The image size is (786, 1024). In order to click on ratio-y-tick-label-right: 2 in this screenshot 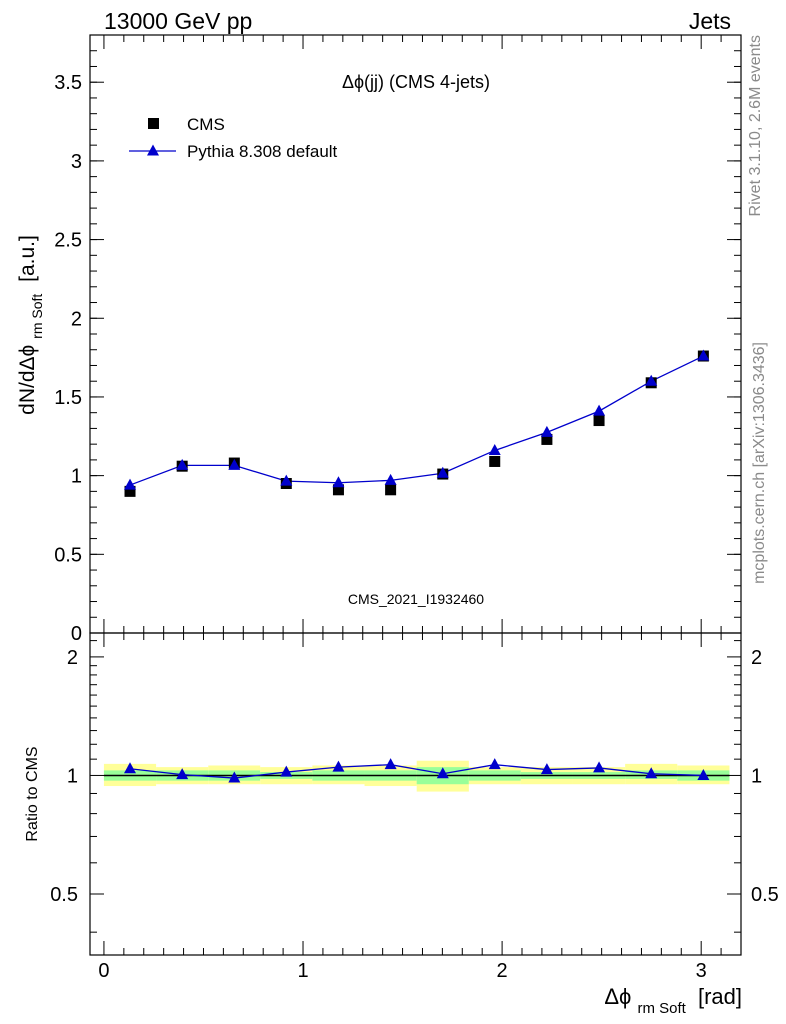, I will do `click(756, 658)`.